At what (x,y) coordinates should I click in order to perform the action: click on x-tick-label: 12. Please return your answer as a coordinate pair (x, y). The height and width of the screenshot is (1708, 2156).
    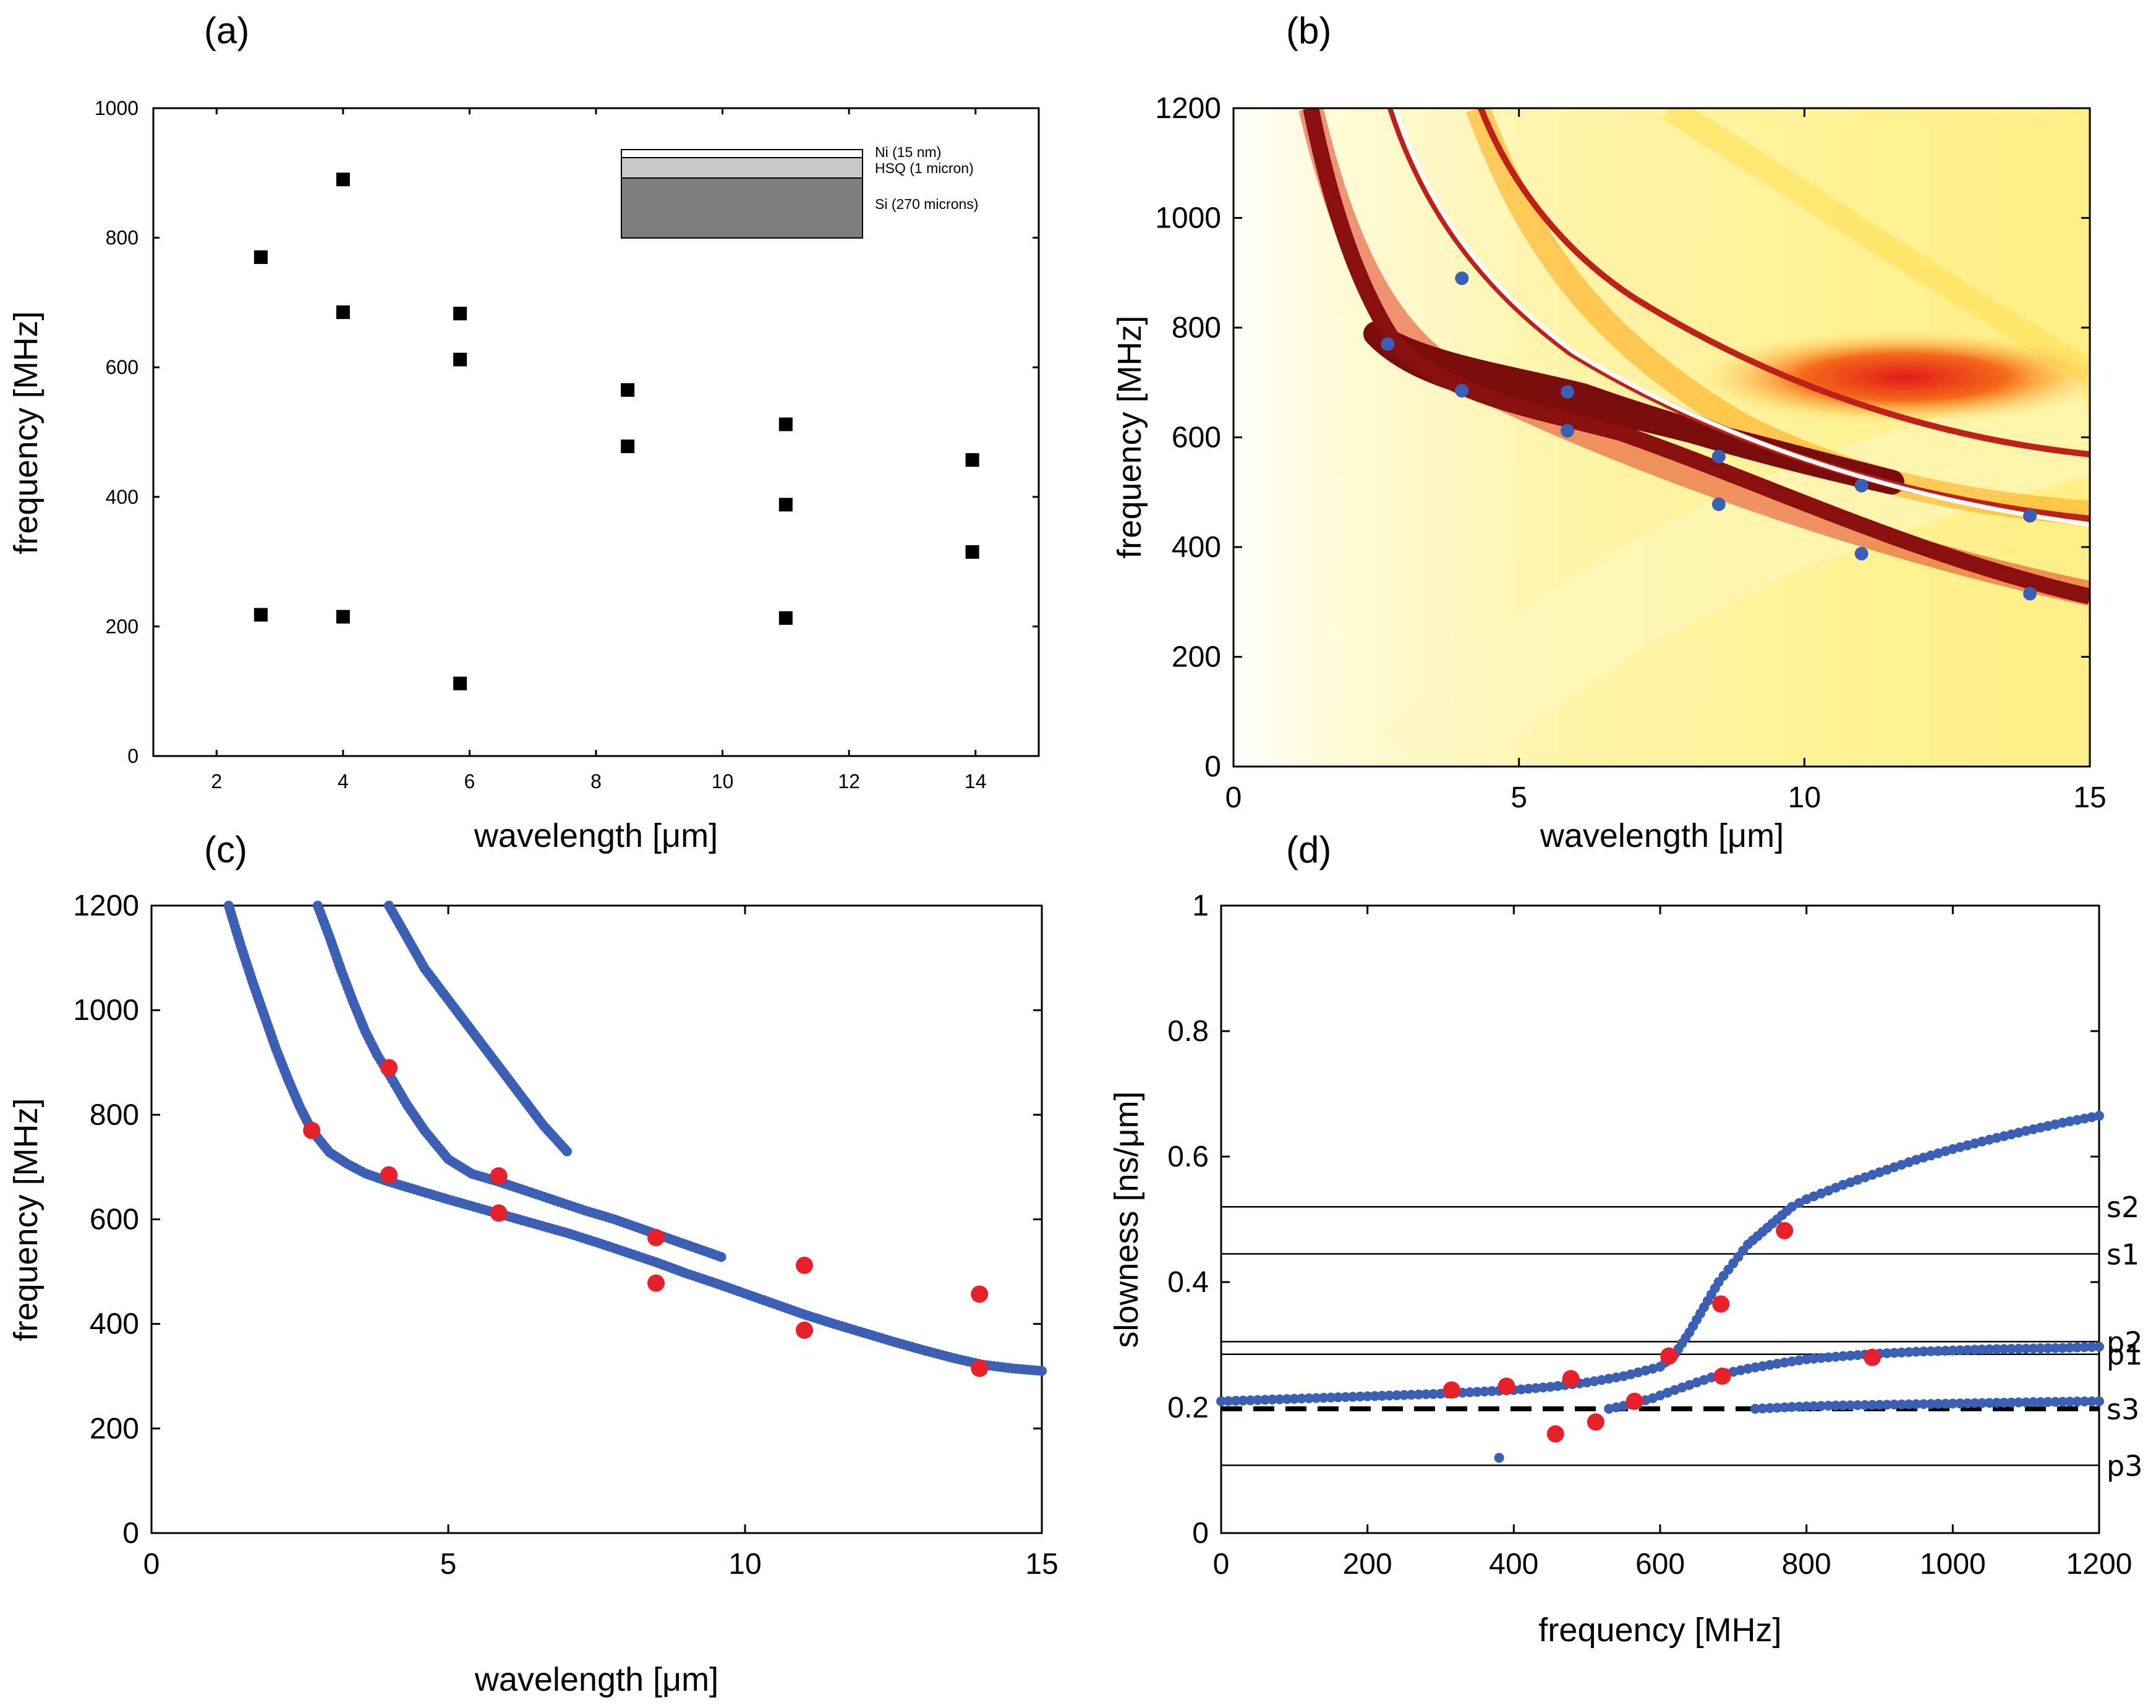
    Looking at the image, I should click on (849, 781).